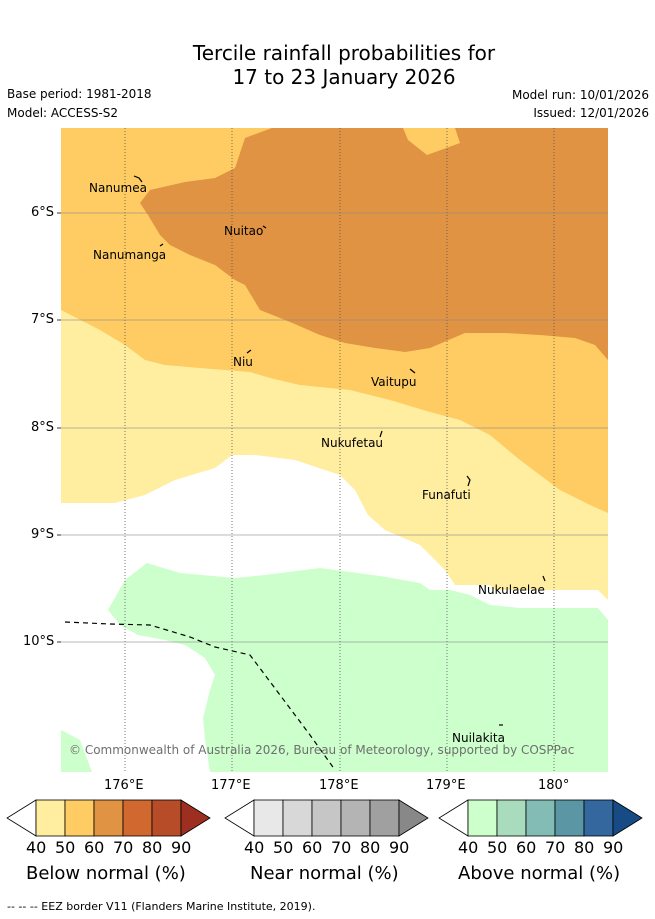 The image size is (655, 919). Describe the element at coordinates (344, 53) in the screenshot. I see `map-title-line1: Tercile rainfall probabilities for` at that location.